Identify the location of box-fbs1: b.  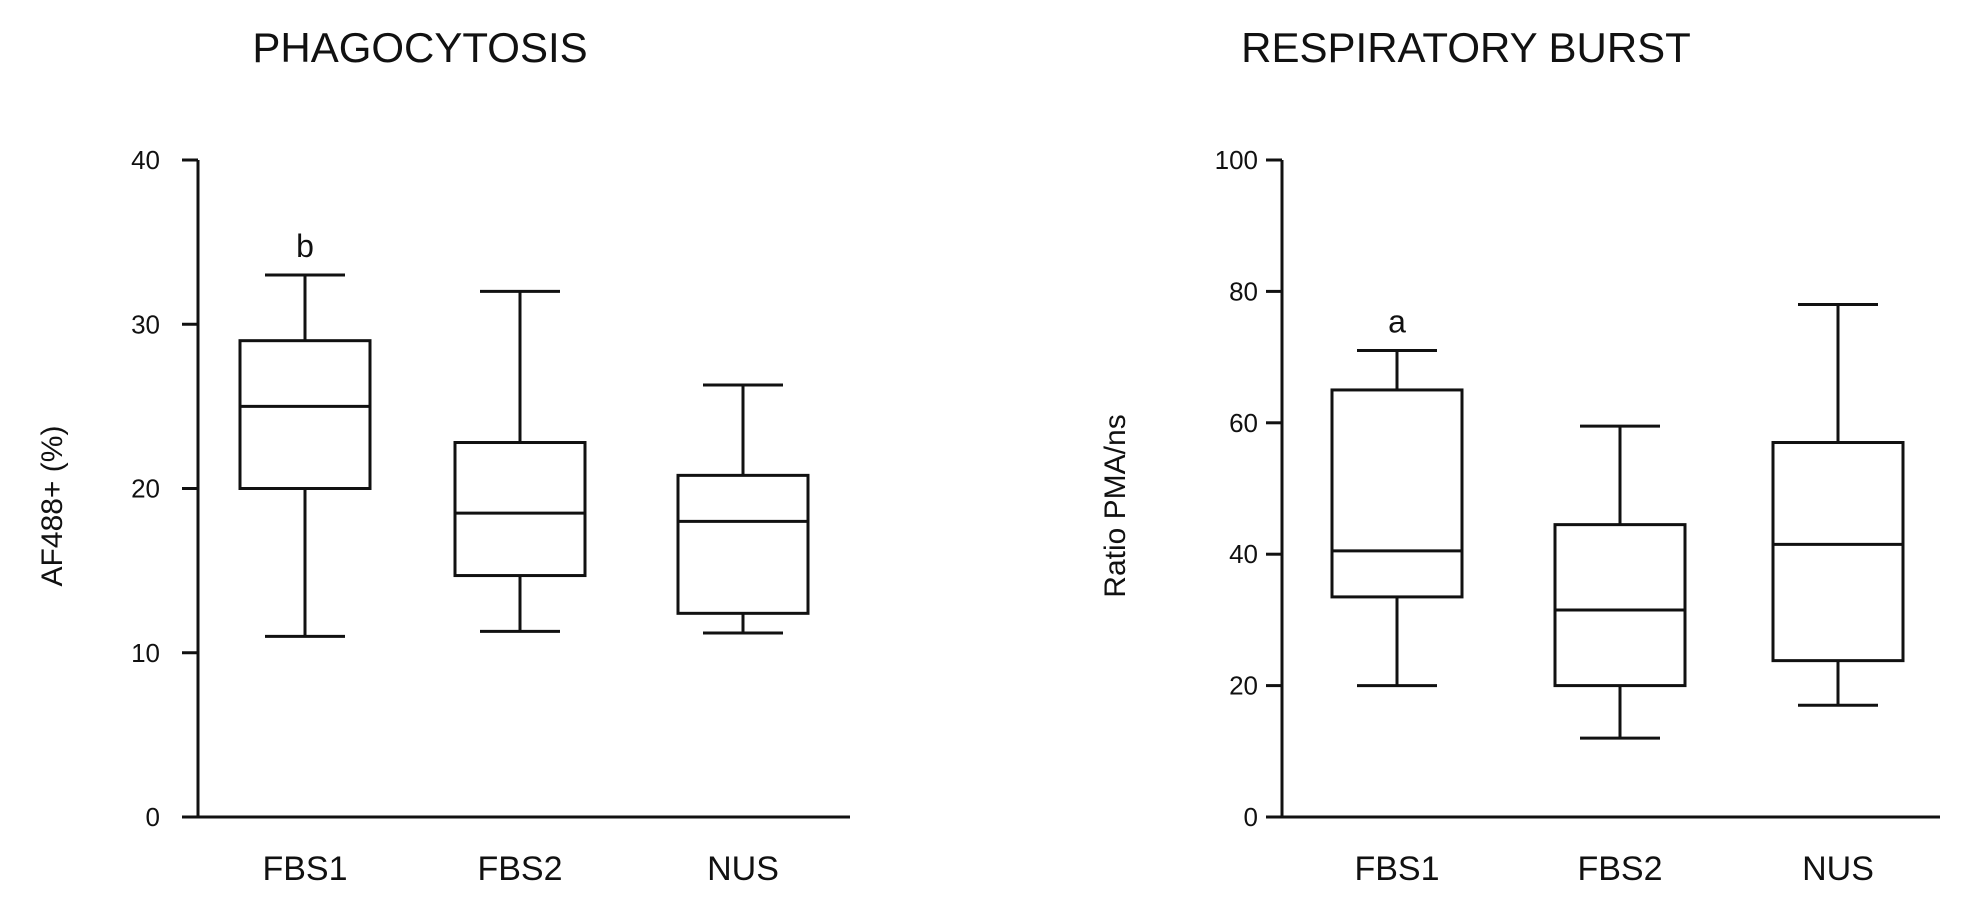
(305, 433).